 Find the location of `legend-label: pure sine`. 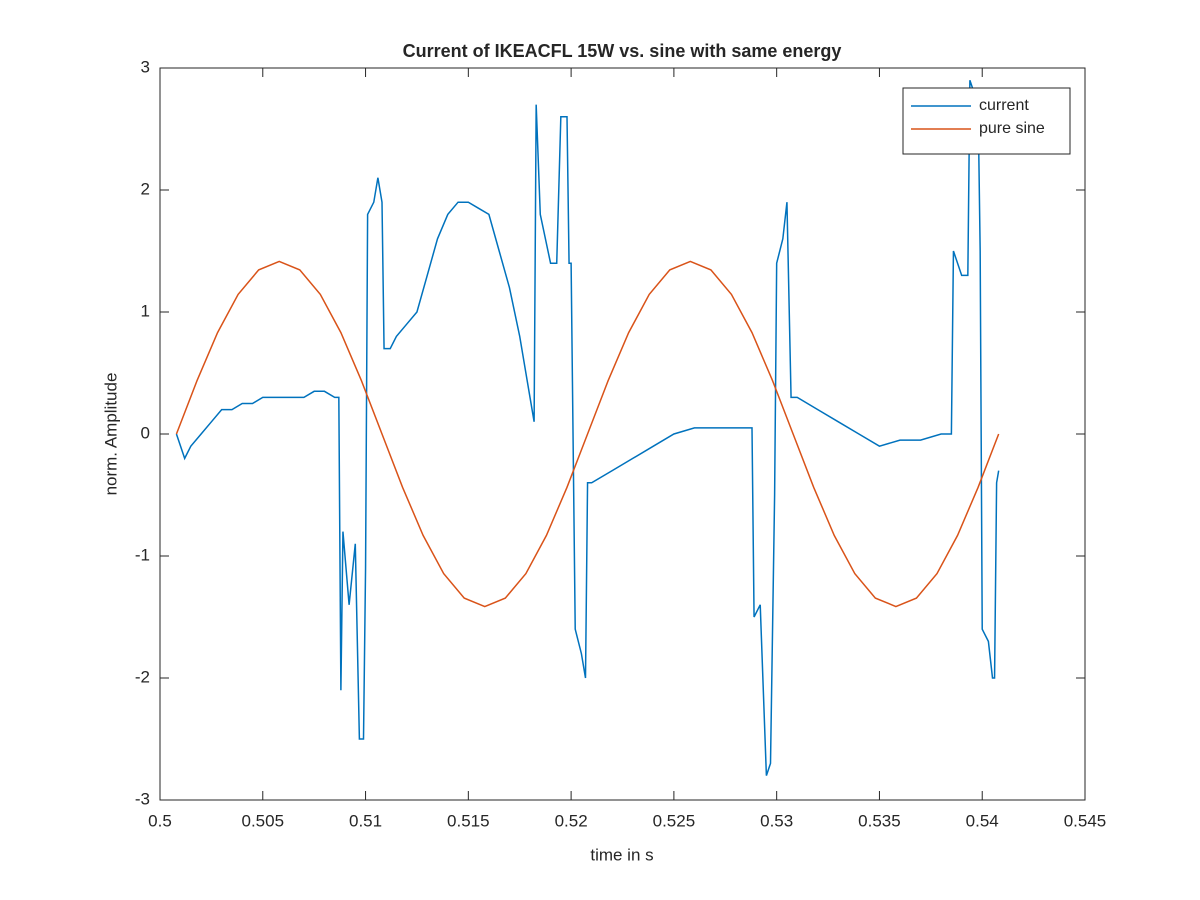

legend-label: pure sine is located at coordinates (1012, 128).